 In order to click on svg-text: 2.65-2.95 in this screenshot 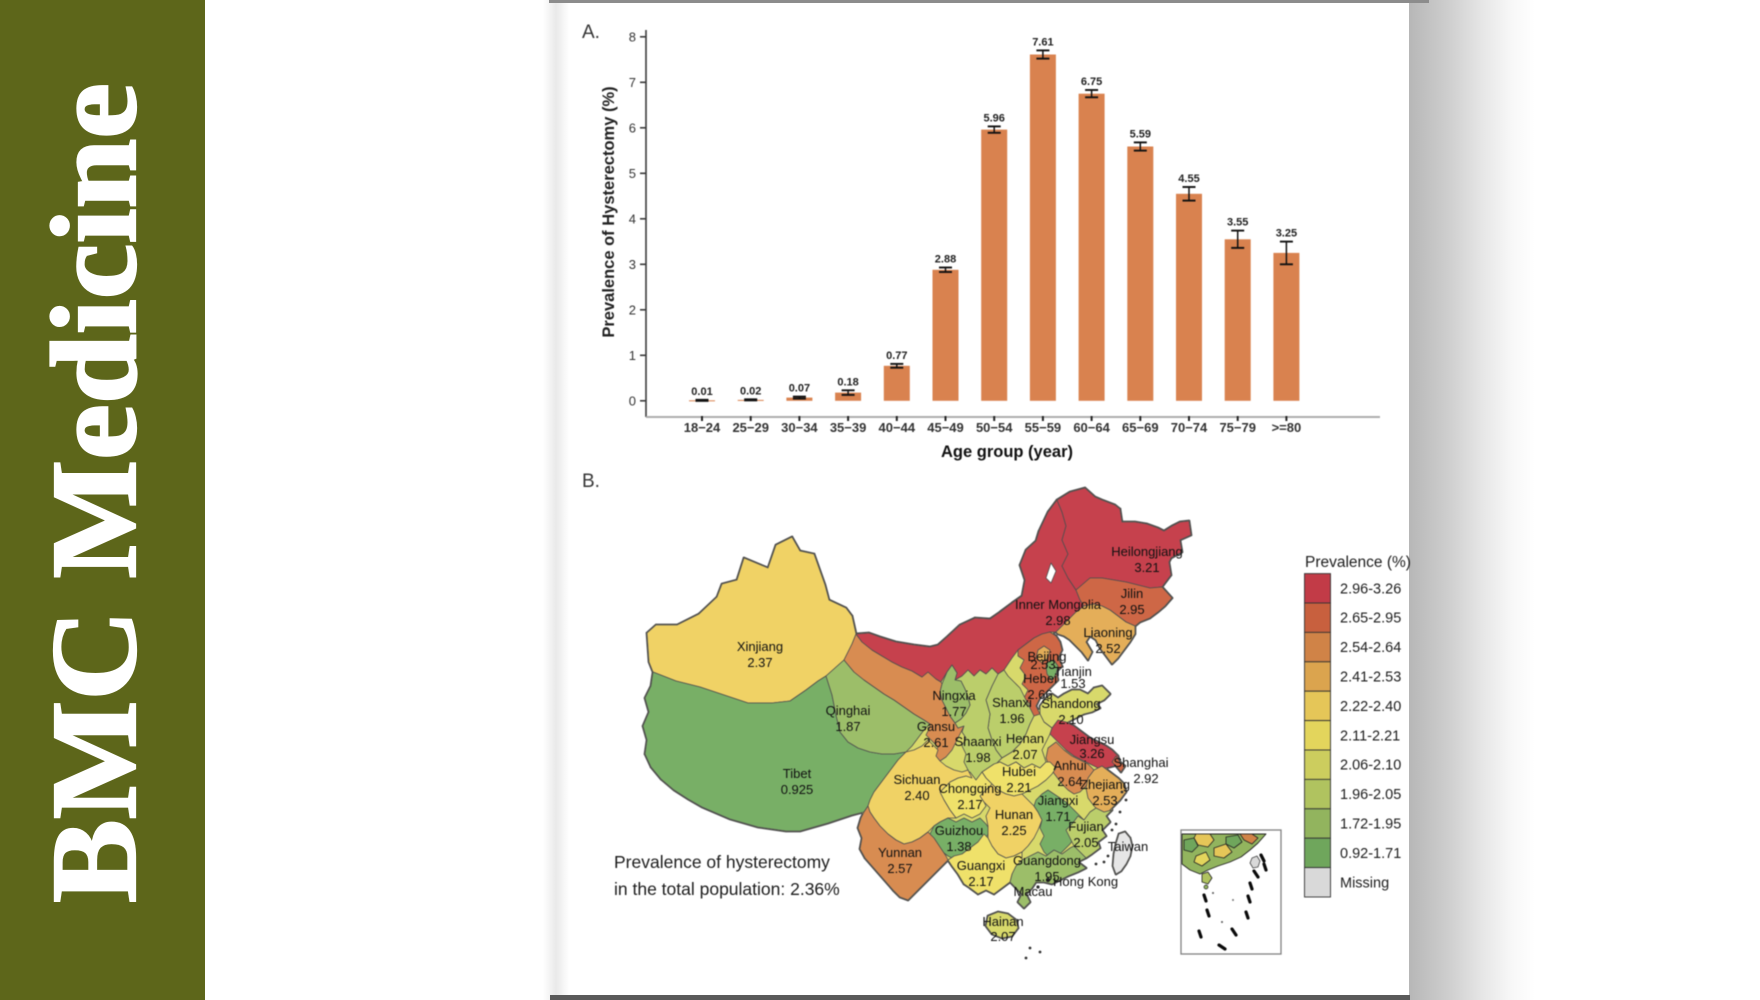, I will do `click(1370, 619)`.